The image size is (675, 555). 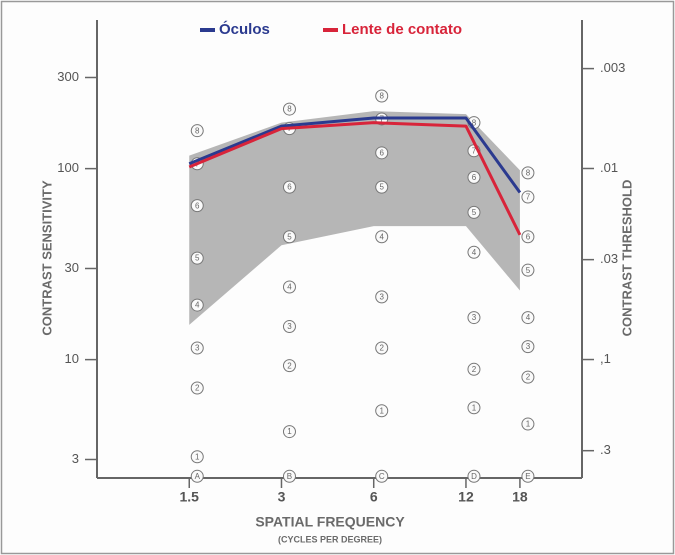 I want to click on letter-label: C, so click(x=382, y=476).